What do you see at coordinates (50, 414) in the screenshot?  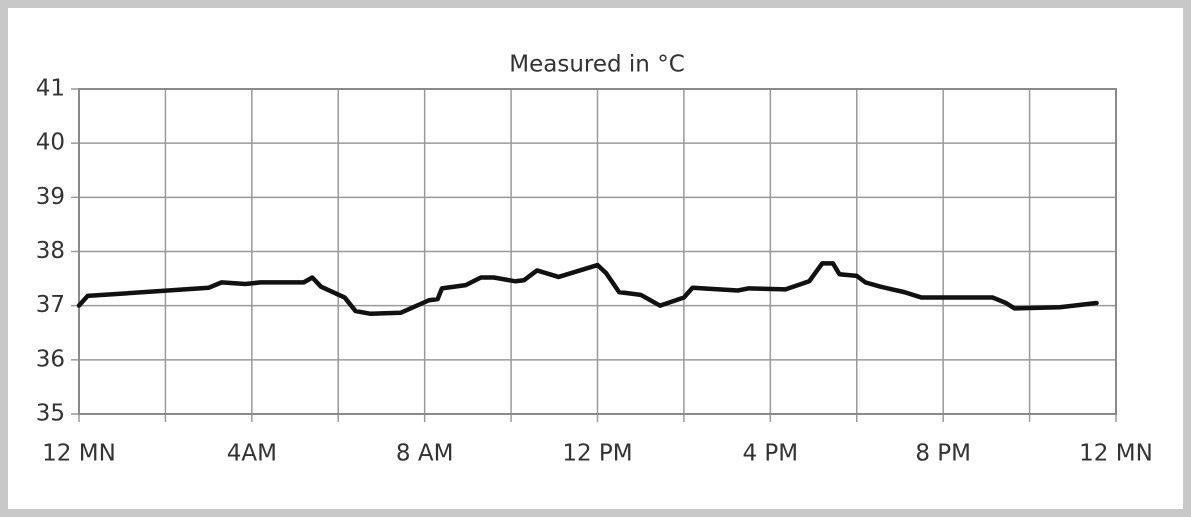 I see `y-tick-label: 35` at bounding box center [50, 414].